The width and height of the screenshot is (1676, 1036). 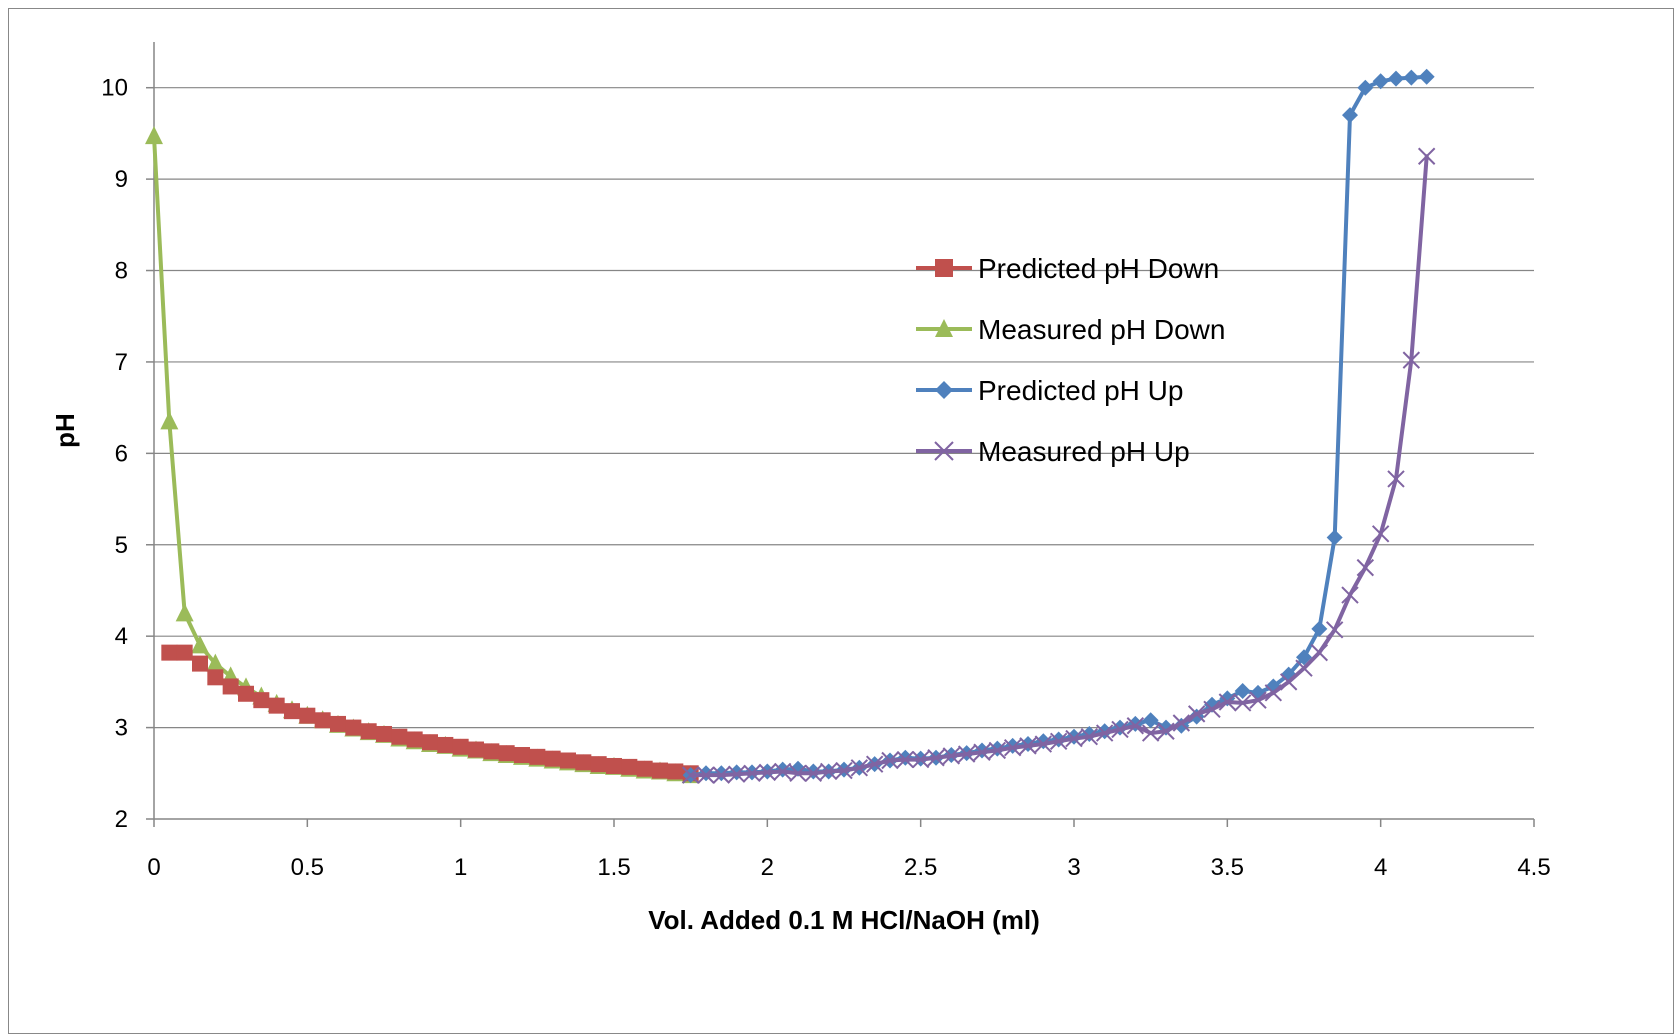 What do you see at coordinates (1227, 867) in the screenshot?
I see `x-tick-label: 3.5` at bounding box center [1227, 867].